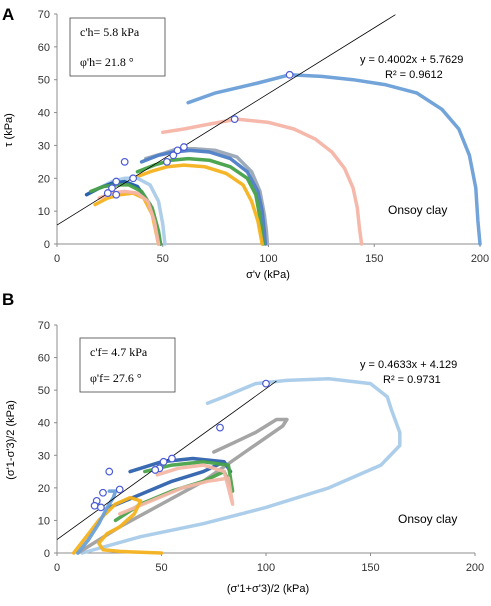 The image size is (491, 606). I want to click on material-annotation-a: Onsoy clay, so click(417, 210).